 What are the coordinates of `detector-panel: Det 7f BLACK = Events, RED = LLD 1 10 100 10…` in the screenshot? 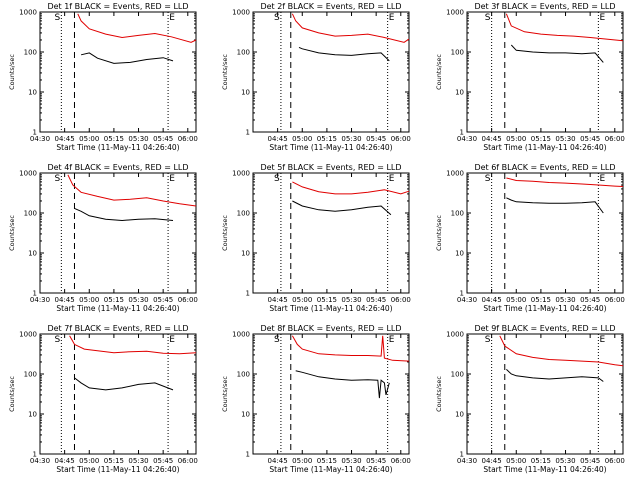 It's located at (103, 399).